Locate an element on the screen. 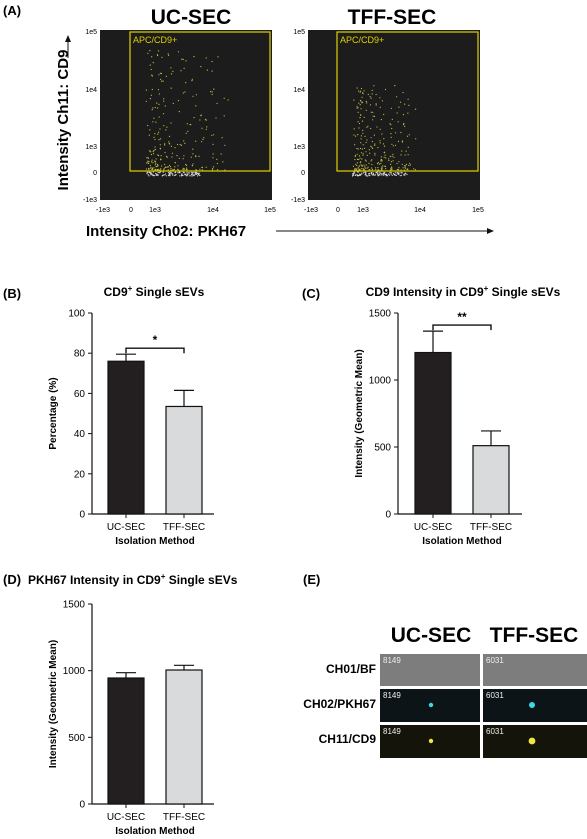 This screenshot has height=839, width=587. ytick-tff-neg1e3: -1e3 is located at coordinates (298, 200).